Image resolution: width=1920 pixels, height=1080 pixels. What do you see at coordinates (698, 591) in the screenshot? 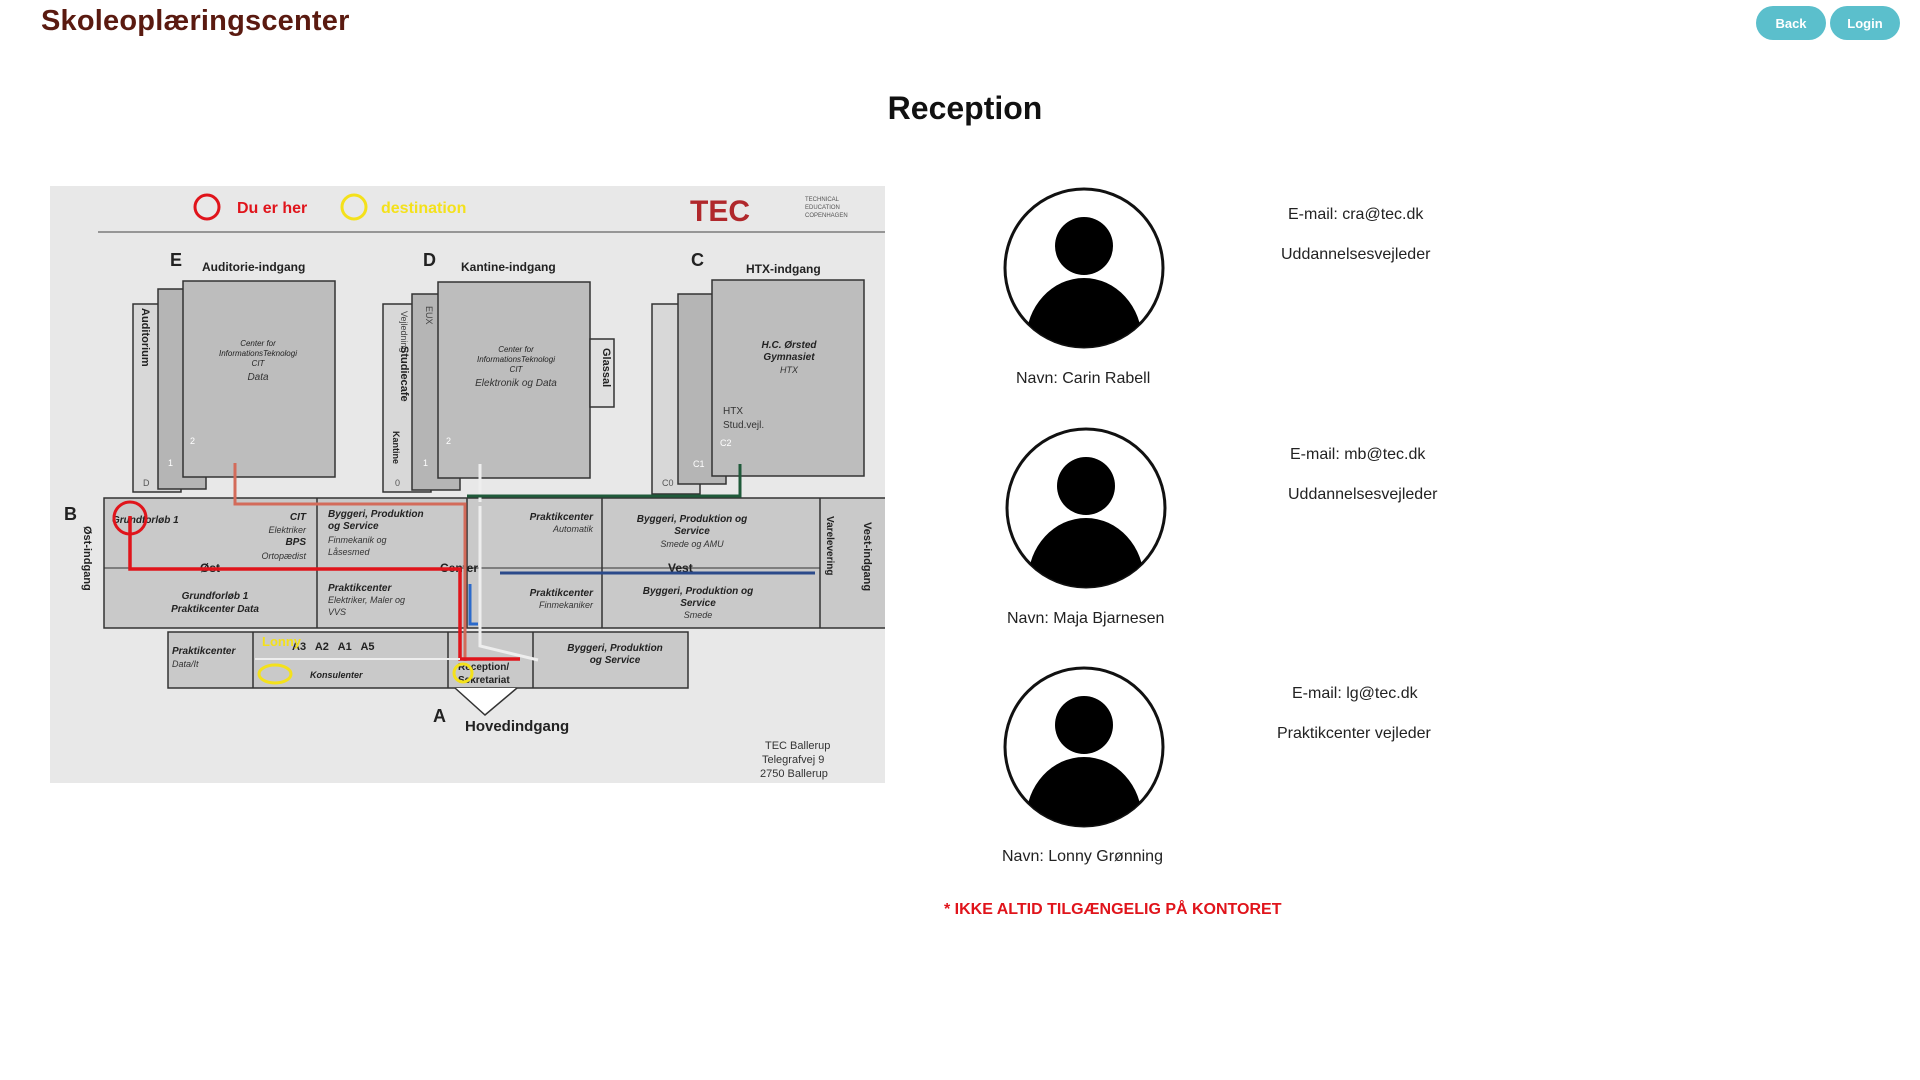
I see `bps-smede2-1: Byggeri, Produktion og` at bounding box center [698, 591].